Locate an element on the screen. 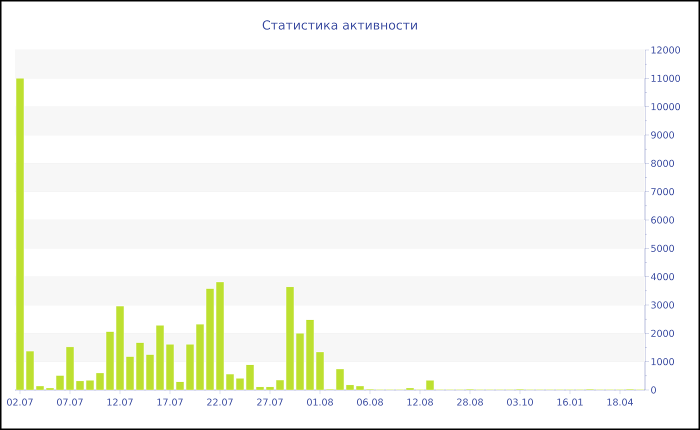  x-tick-label: 06.08 is located at coordinates (370, 402).